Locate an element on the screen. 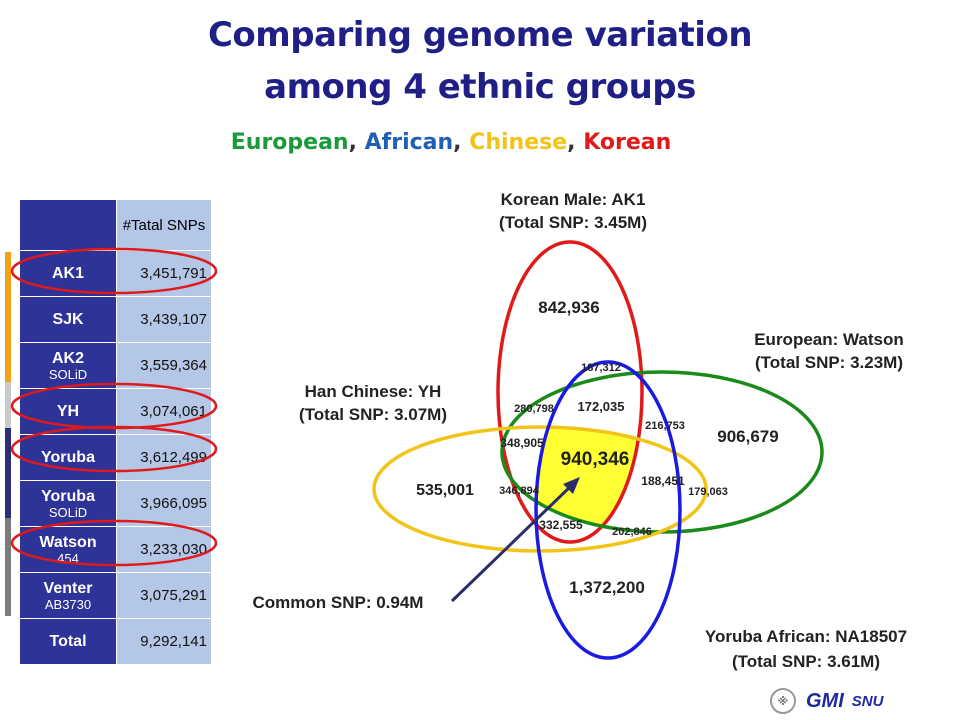 The image size is (960, 720). korean-total: (Total SNP: 3.45M) is located at coordinates (573, 222).